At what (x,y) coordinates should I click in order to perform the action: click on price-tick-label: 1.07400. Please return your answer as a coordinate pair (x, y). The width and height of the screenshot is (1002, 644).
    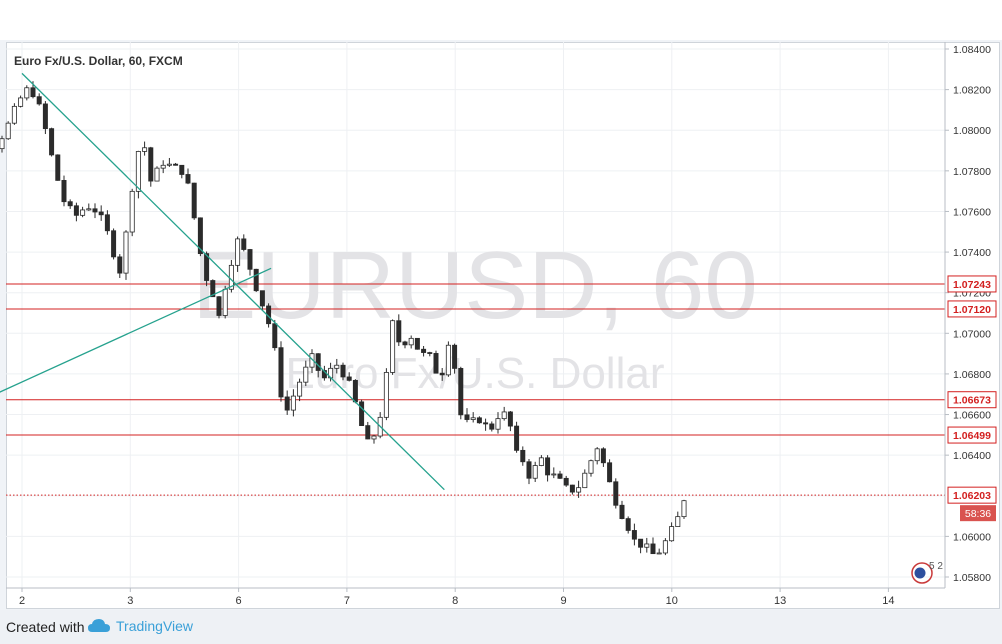
    Looking at the image, I should click on (972, 253).